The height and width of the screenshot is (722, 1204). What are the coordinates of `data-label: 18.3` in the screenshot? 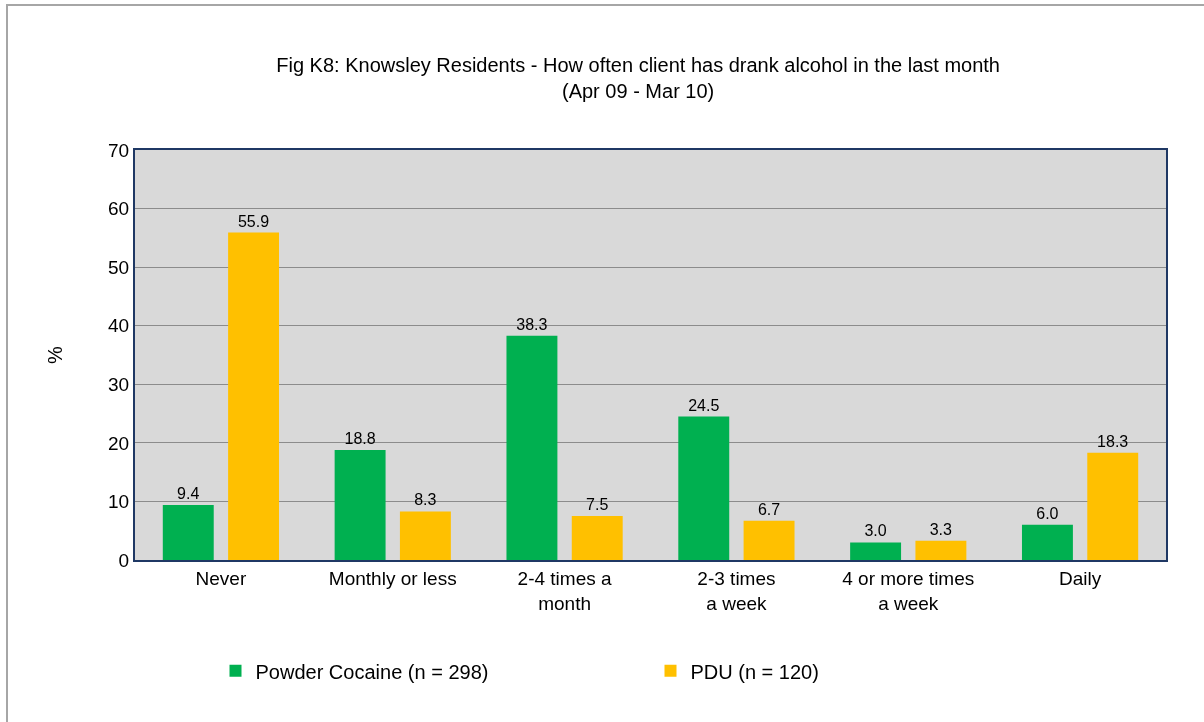 It's located at (1113, 441).